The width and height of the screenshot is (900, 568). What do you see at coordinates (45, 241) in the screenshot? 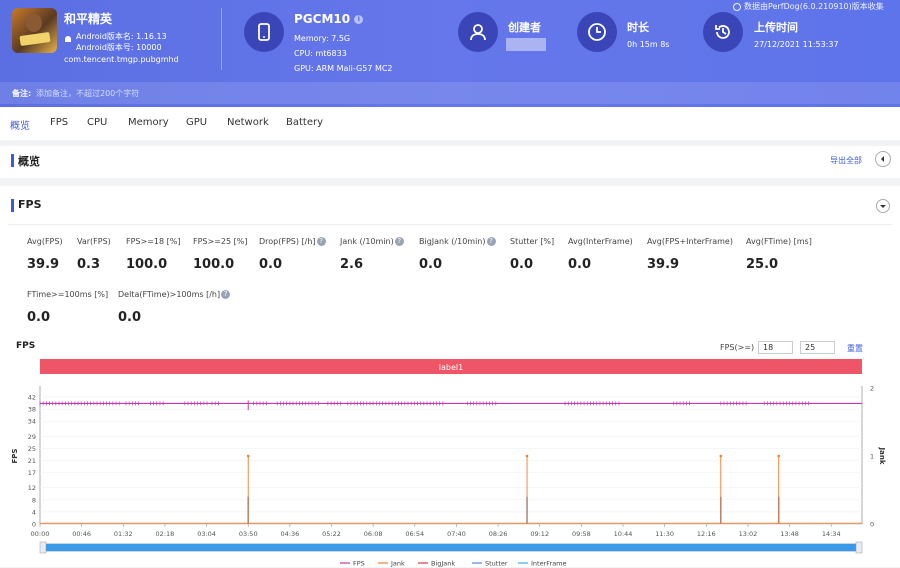
I see `metric-label: Avg(FPS)` at bounding box center [45, 241].